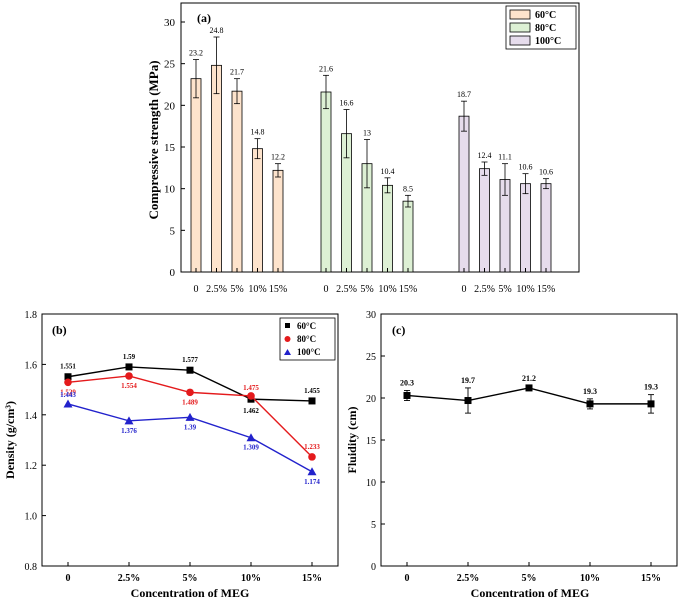 The width and height of the screenshot is (685, 604). Describe the element at coordinates (526, 167) in the screenshot. I see `bar-value-label: 10.6` at that location.